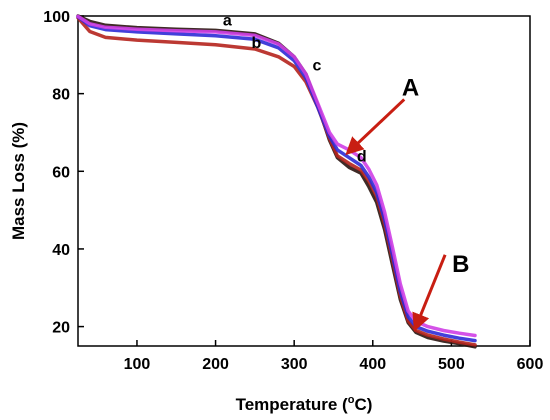  I want to click on x-axis-title-rest: C), so click(363, 404).